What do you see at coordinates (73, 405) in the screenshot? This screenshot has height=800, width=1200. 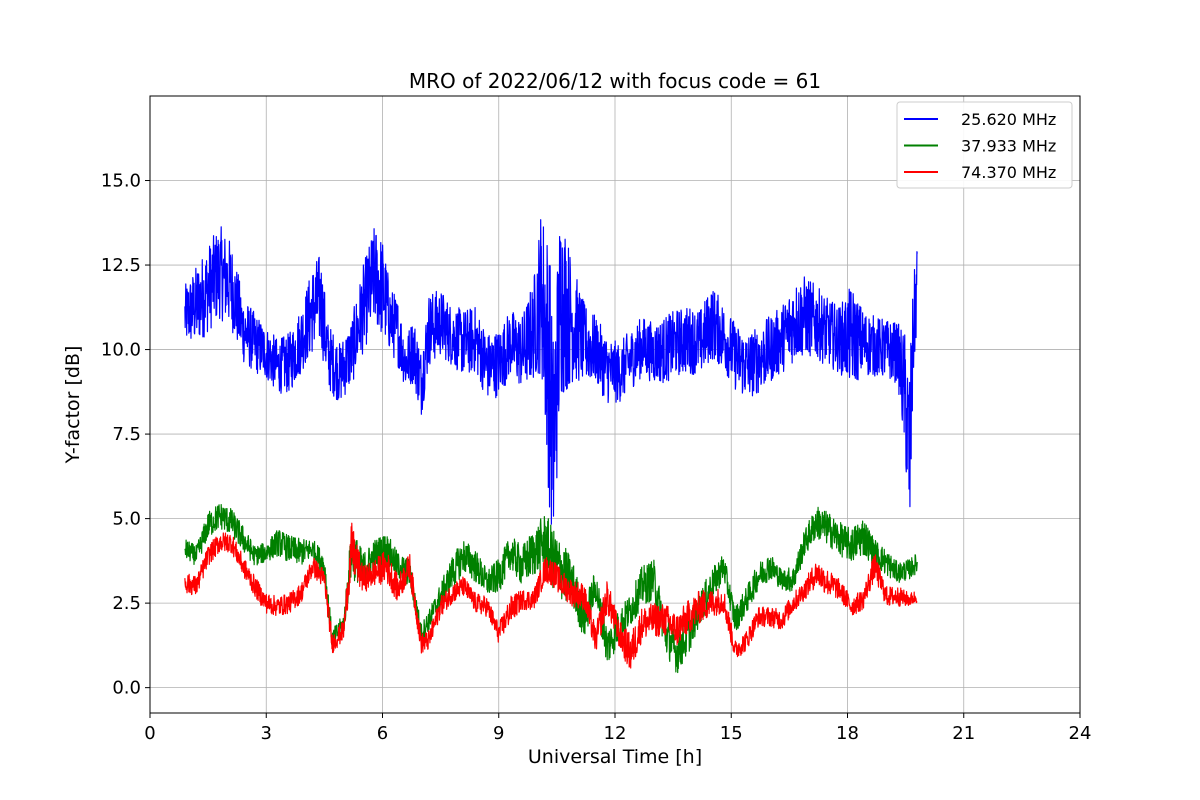 I see `y-axis-label: Y-factor [dB]` at bounding box center [73, 405].